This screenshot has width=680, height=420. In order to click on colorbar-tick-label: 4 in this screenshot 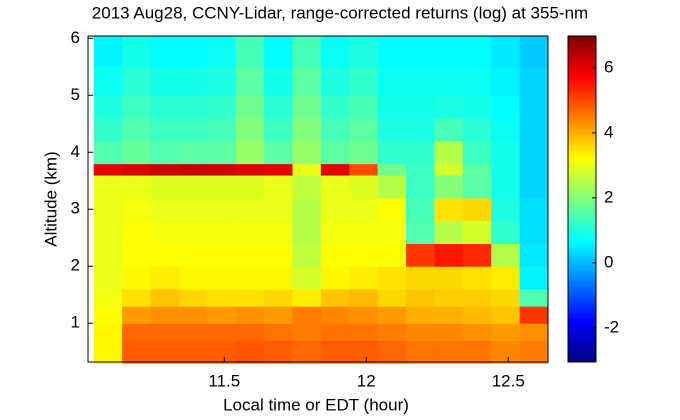, I will do `click(608, 131)`.